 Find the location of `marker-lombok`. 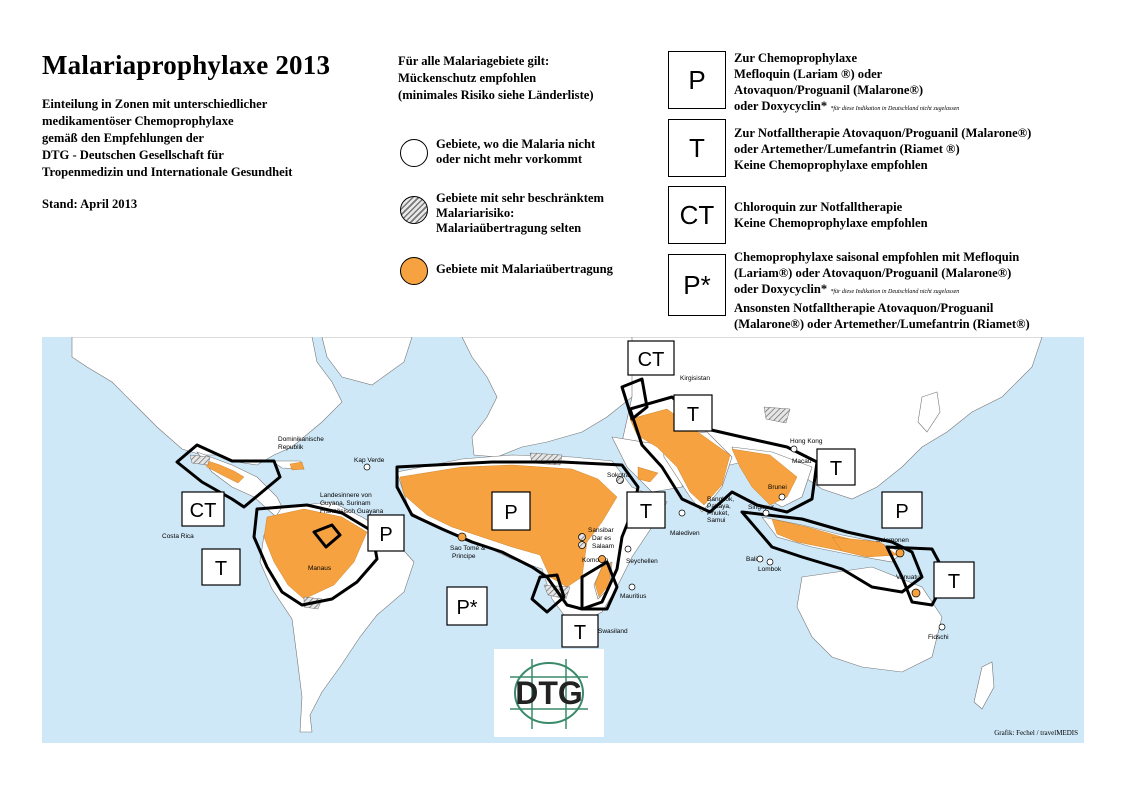

marker-lombok is located at coordinates (770, 562).